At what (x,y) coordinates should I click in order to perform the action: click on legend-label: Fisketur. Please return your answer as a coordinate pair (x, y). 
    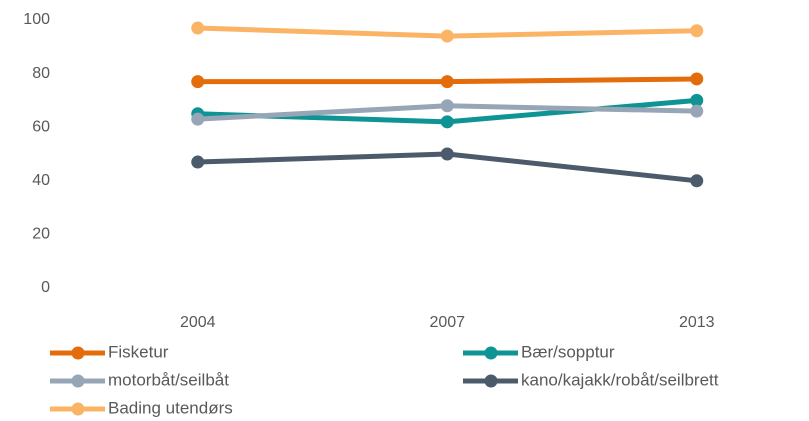
    Looking at the image, I should click on (138, 351).